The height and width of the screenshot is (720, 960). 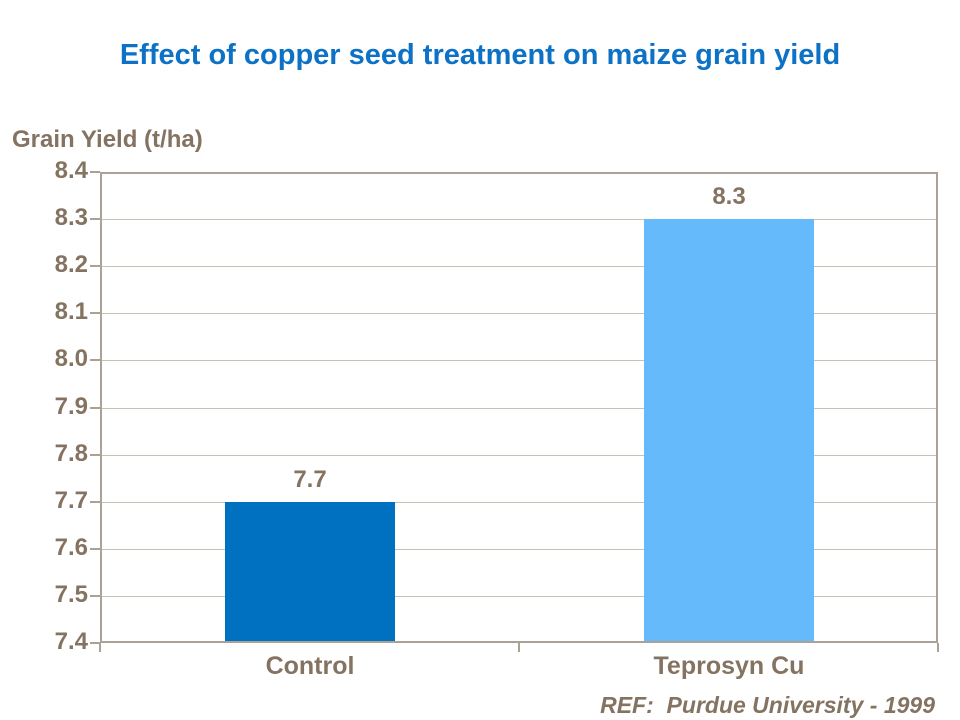 I want to click on y-tick-label: 7.7, so click(x=71, y=500).